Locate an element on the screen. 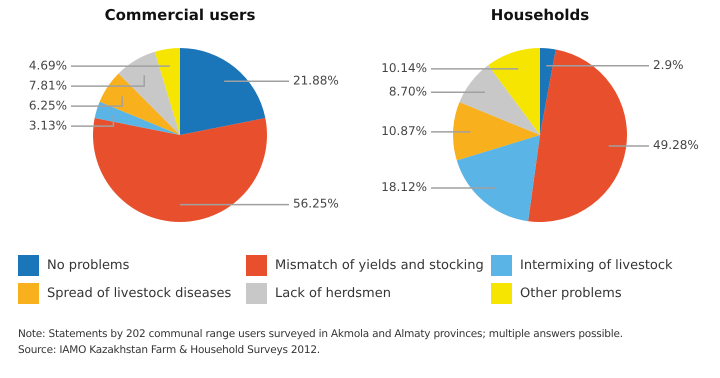 This screenshot has width=720, height=378. legend-label: Lack of herdsmen is located at coordinates (333, 293).